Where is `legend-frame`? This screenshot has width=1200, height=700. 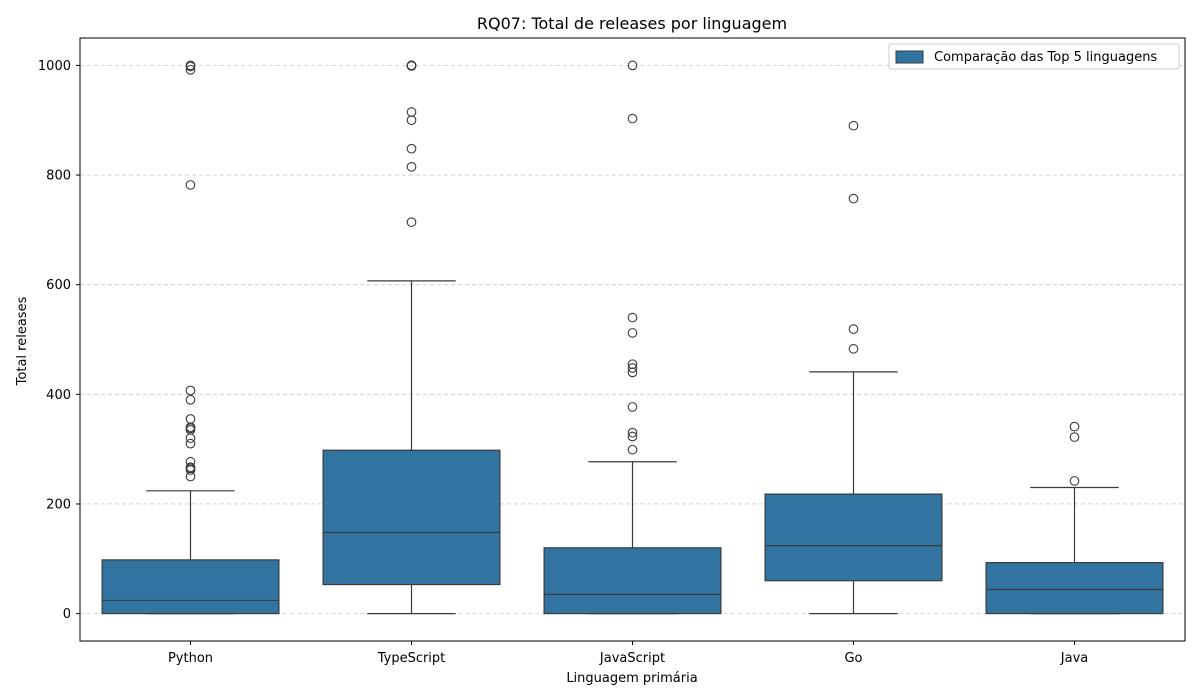 legend-frame is located at coordinates (1034, 56).